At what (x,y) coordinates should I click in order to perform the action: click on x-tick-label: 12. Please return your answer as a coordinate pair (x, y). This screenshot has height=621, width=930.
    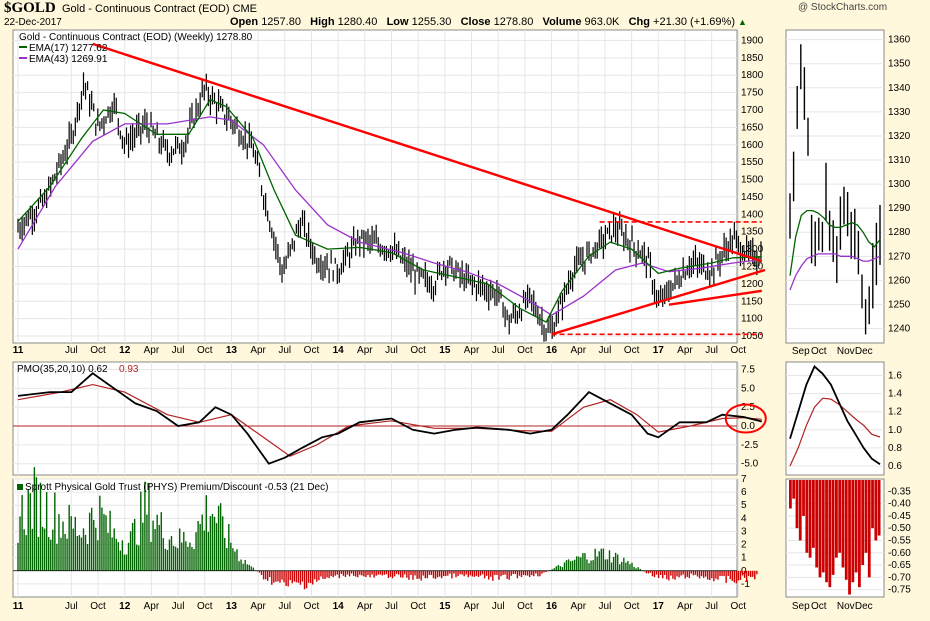
    Looking at the image, I should click on (125, 606).